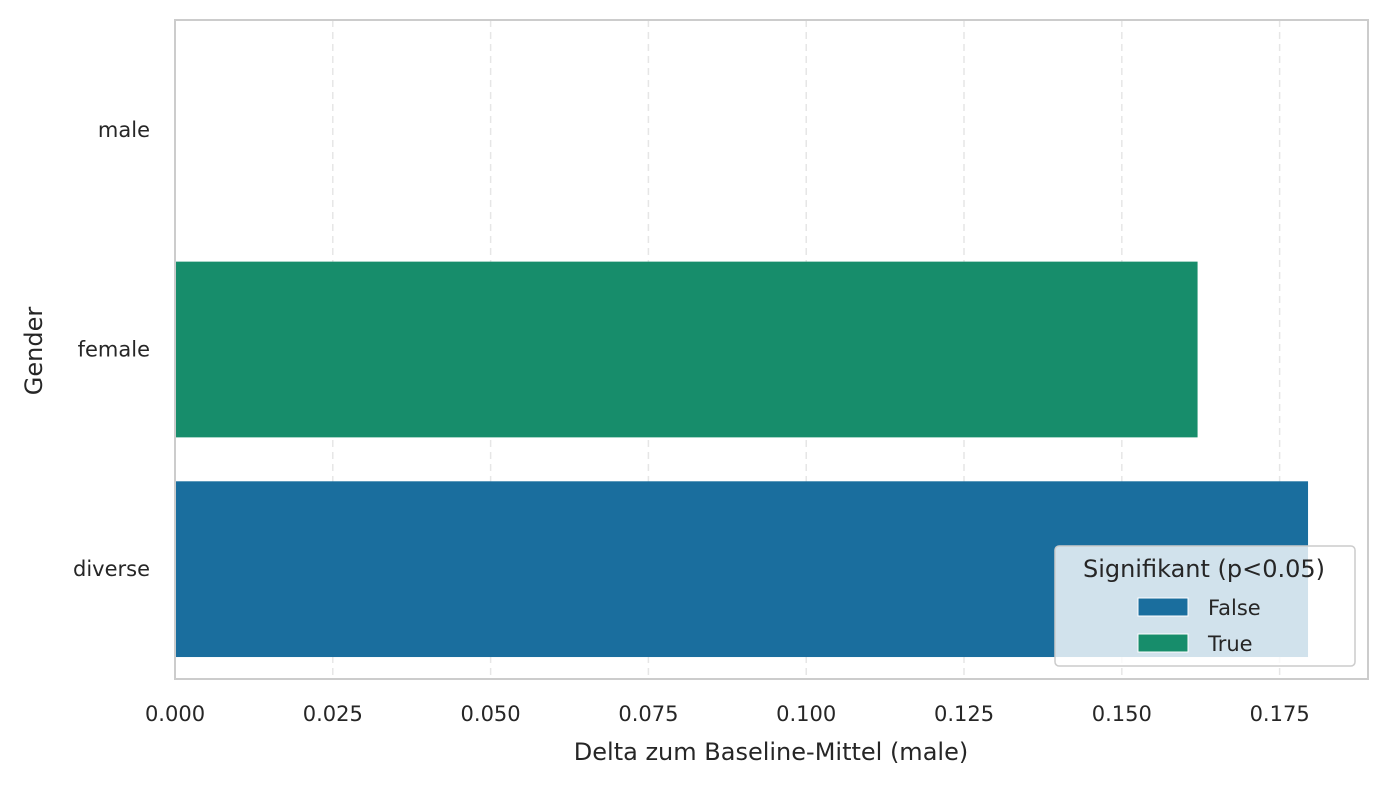 The width and height of the screenshot is (1388, 786). What do you see at coordinates (1204, 569) in the screenshot?
I see `legend-title: Signifikant (p<0.05)` at bounding box center [1204, 569].